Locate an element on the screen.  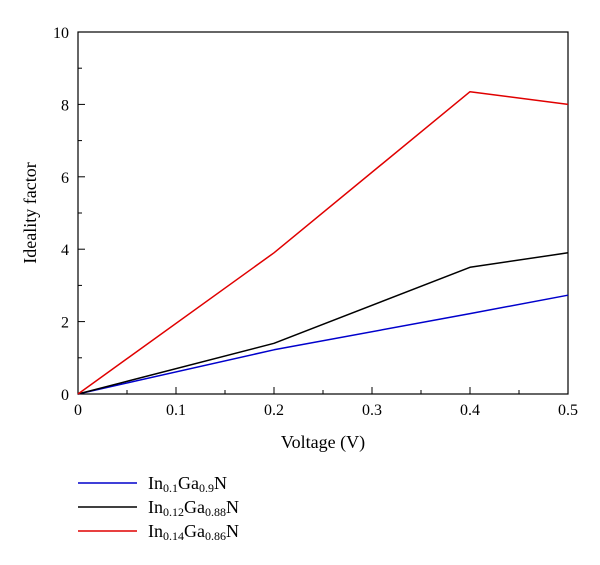
y-tick-label: 6 is located at coordinates (65, 178).